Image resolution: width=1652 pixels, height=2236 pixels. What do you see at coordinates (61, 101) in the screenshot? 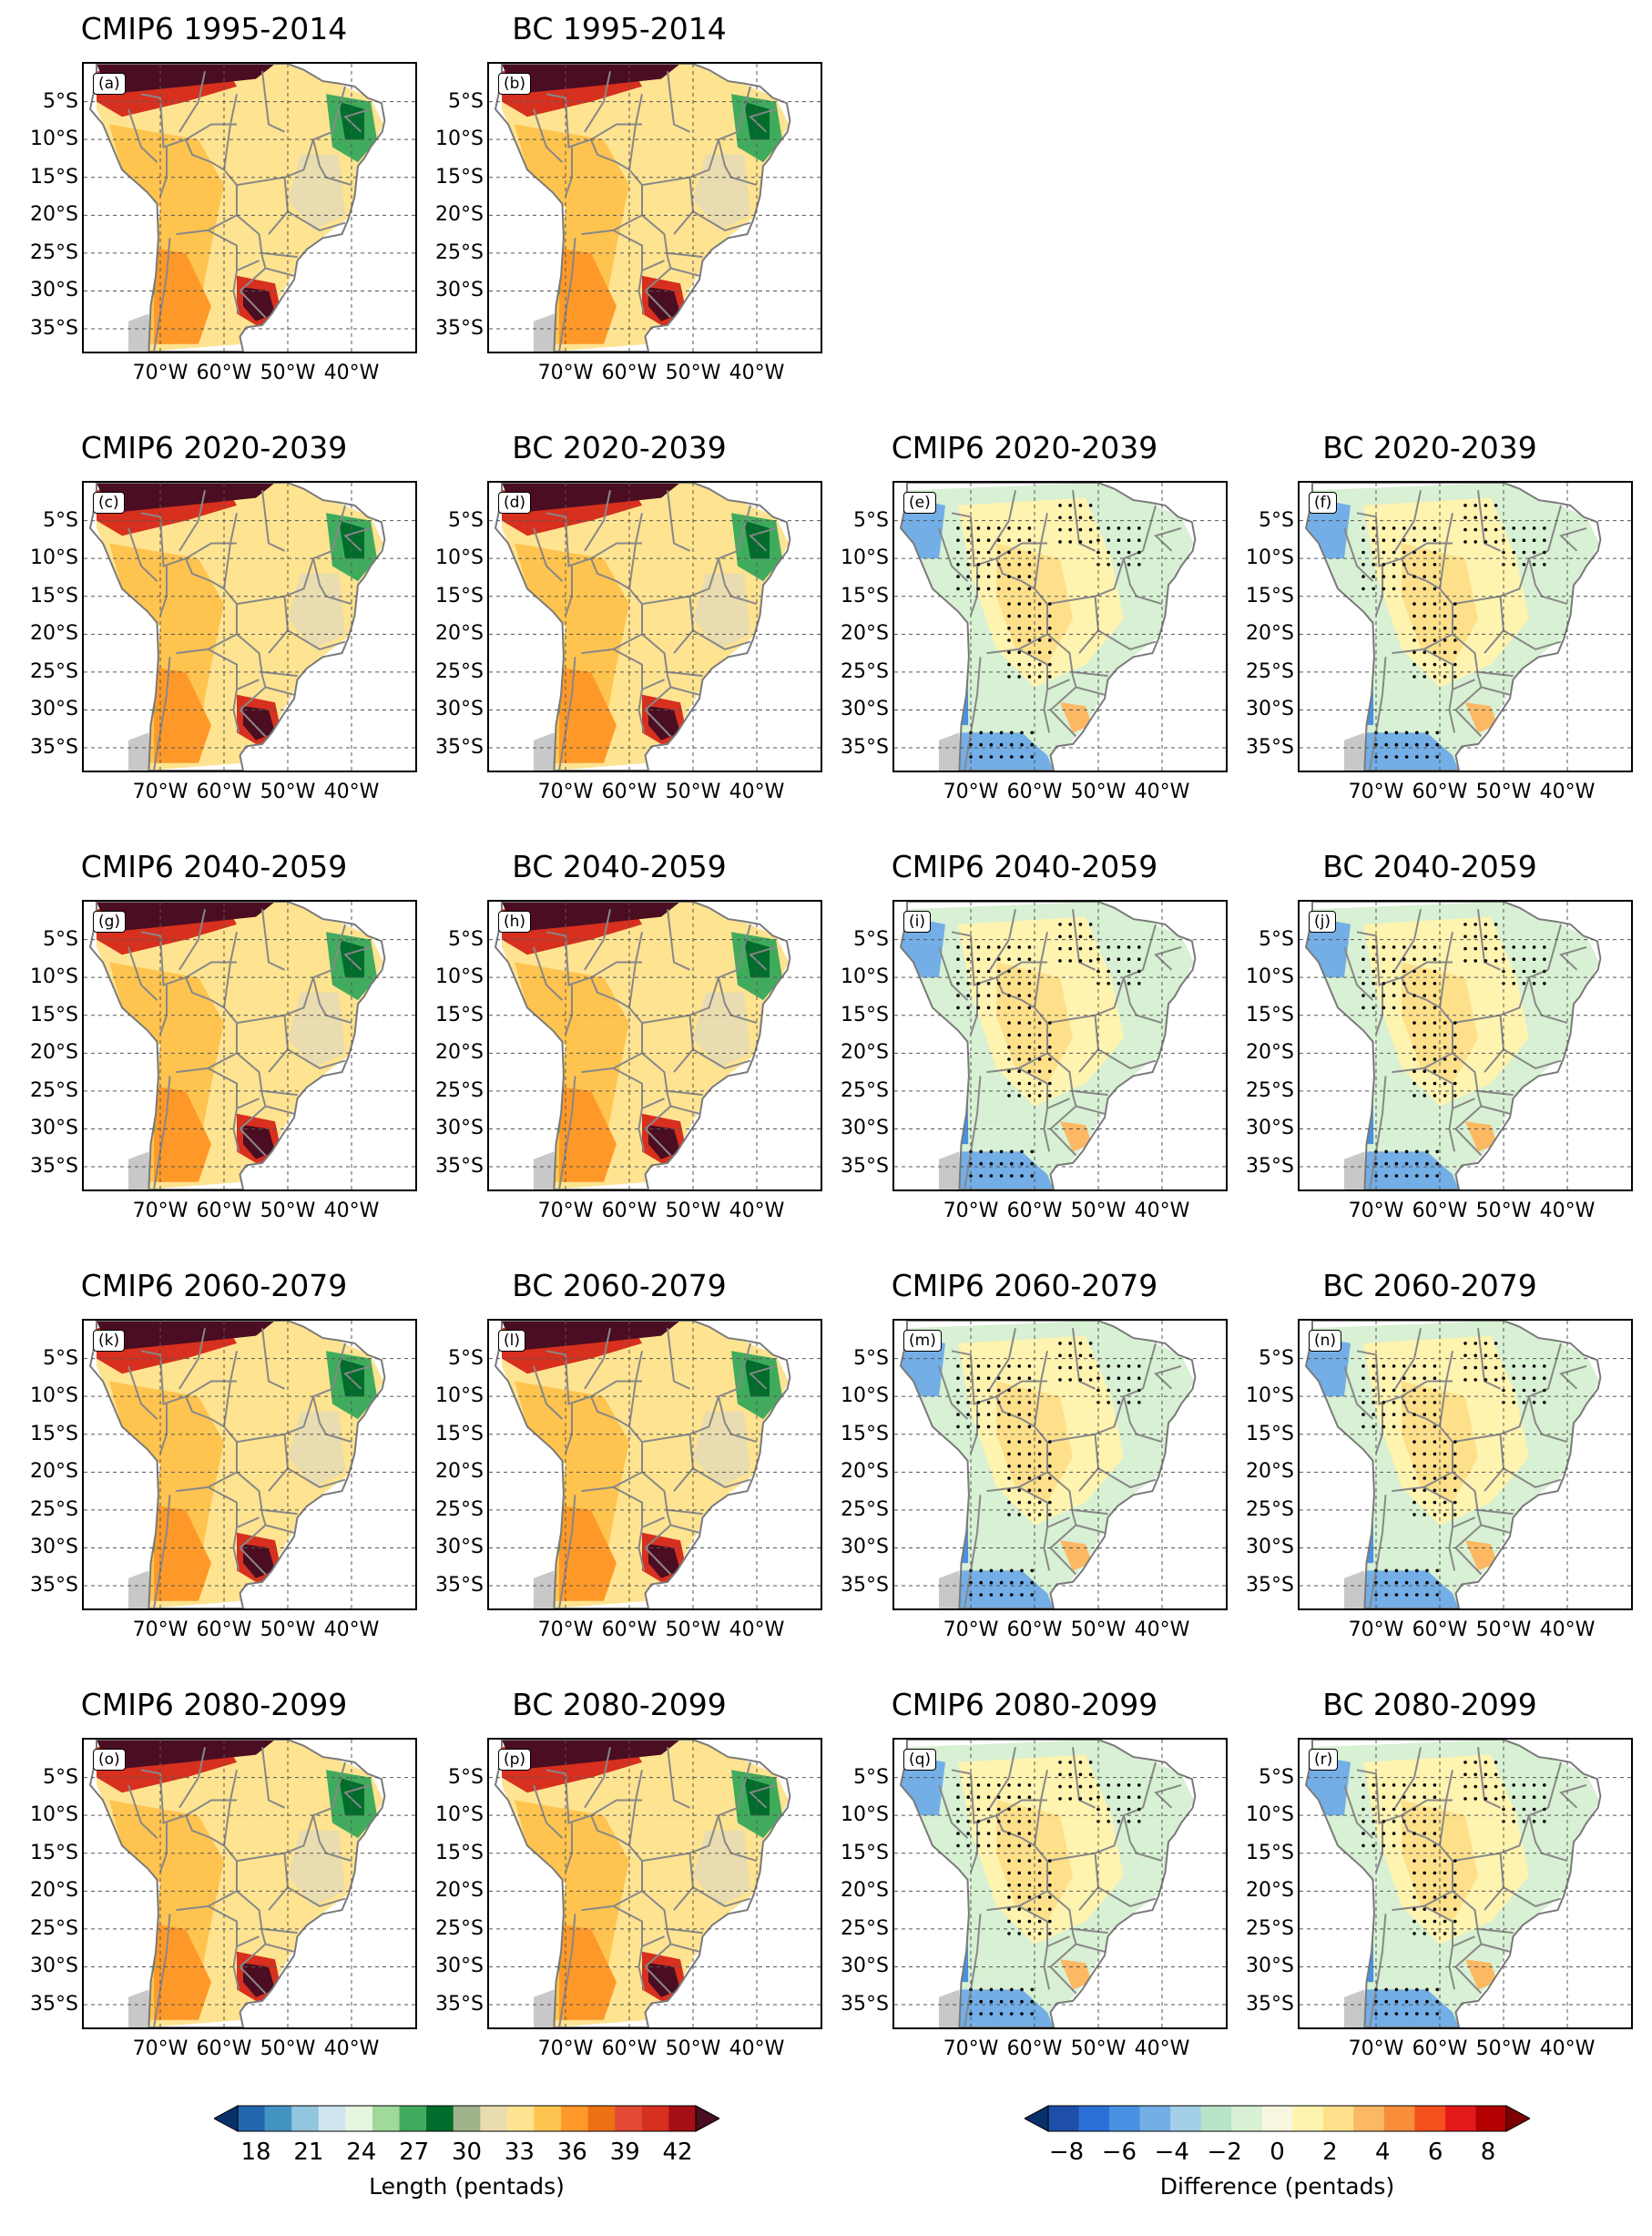
I see `latitude-label: 5°S` at bounding box center [61, 101].